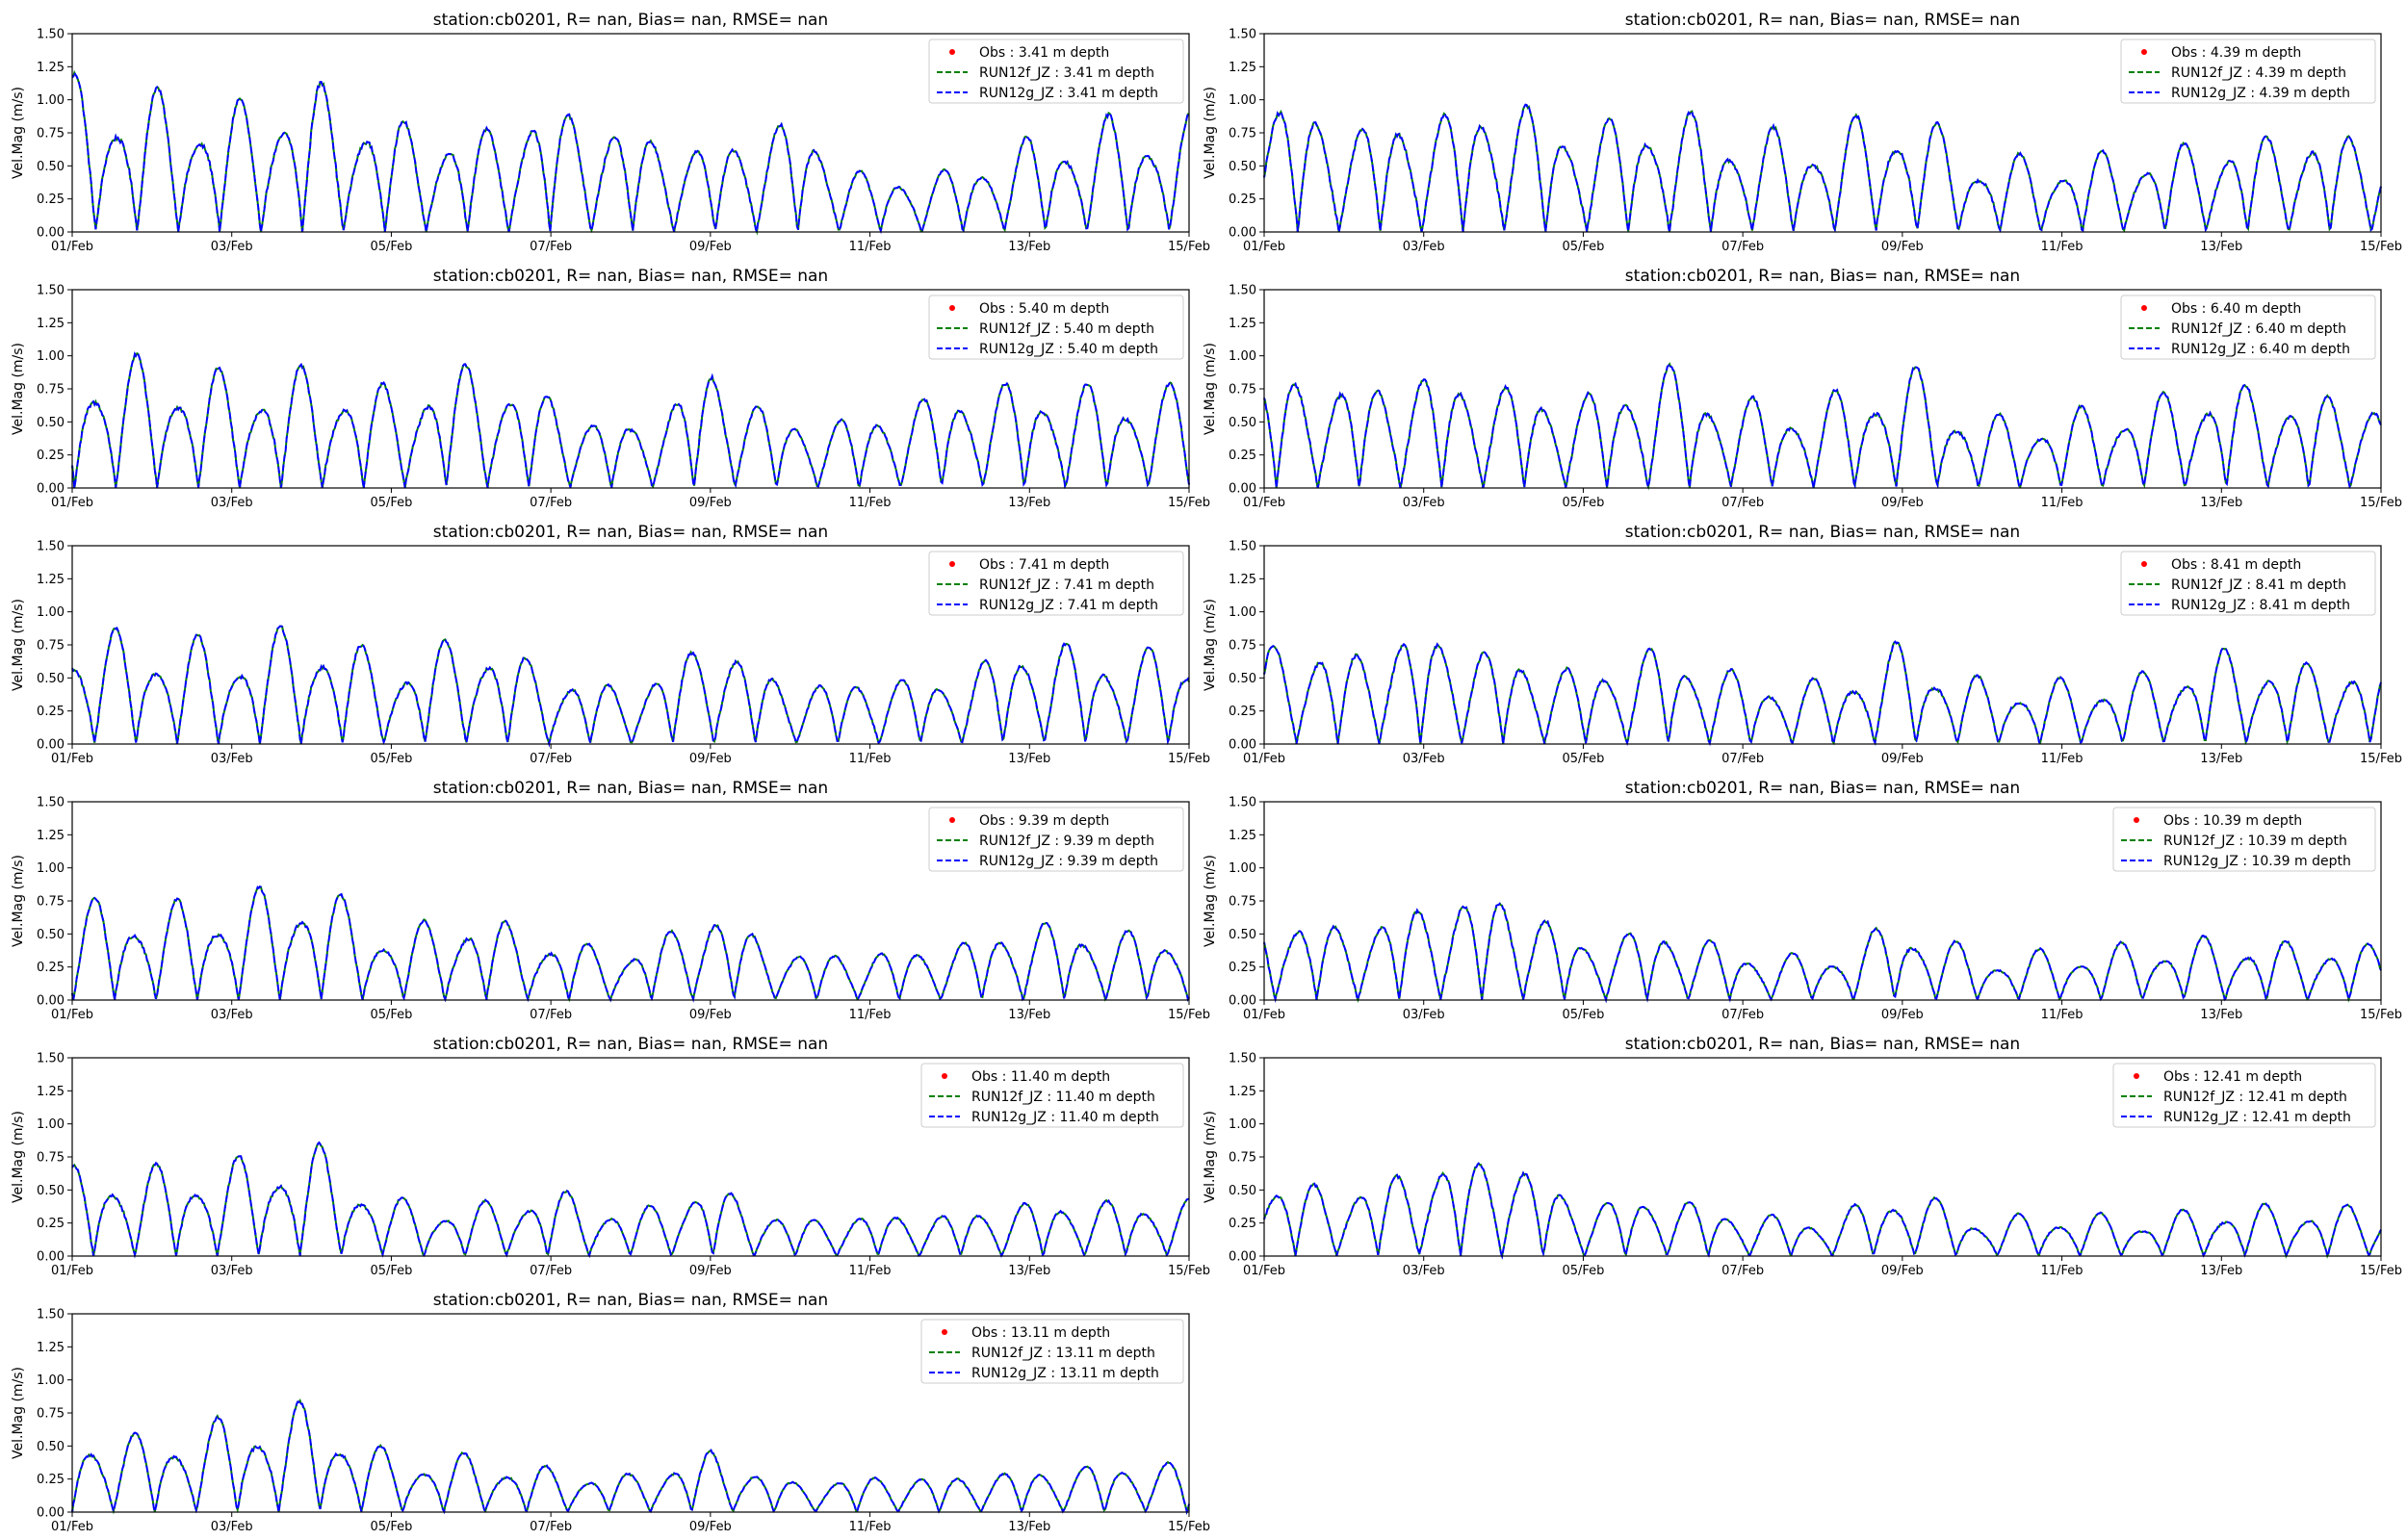  What do you see at coordinates (1044, 309) in the screenshot?
I see `legend-entry: Obs : 5.40 m depth` at bounding box center [1044, 309].